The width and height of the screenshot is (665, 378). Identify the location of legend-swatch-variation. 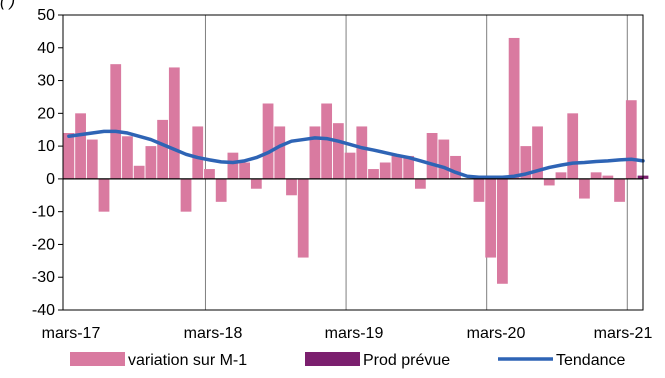
(97, 359).